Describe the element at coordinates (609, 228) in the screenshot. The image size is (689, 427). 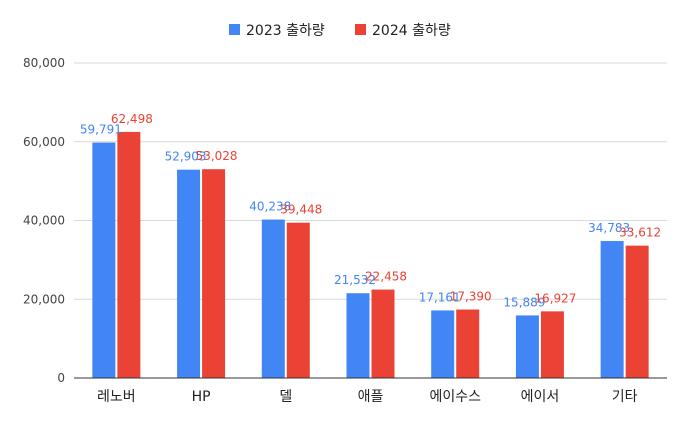
I see `data-label: 34,783` at that location.